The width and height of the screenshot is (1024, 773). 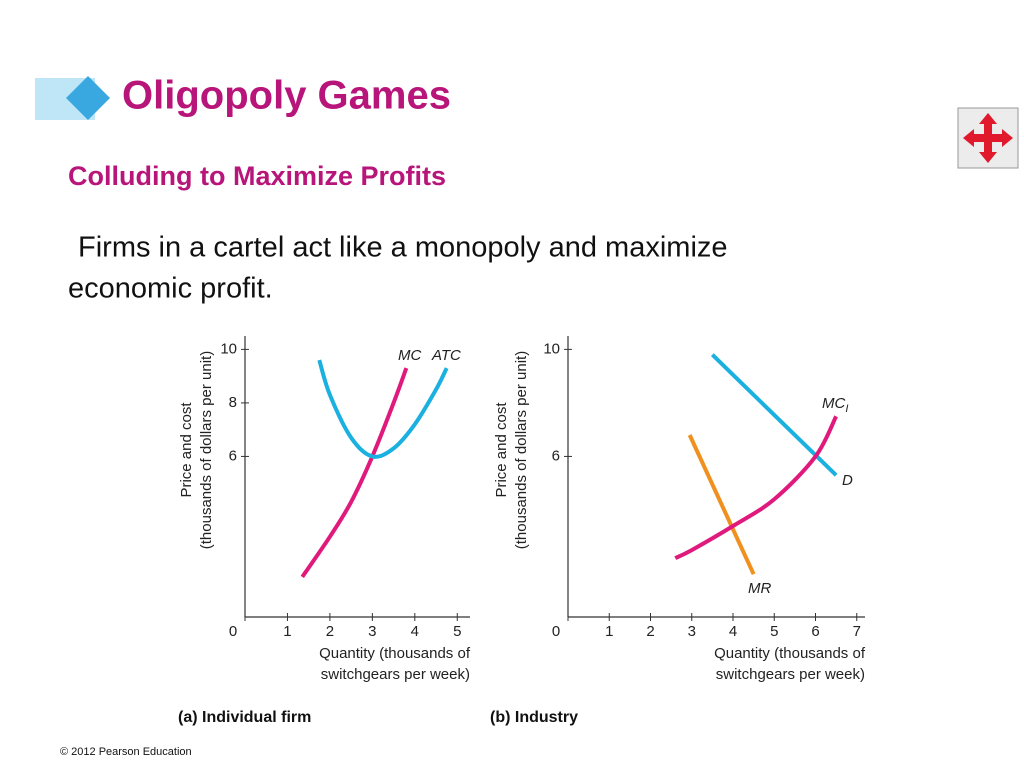 I want to click on nav-button, so click(x=988, y=138).